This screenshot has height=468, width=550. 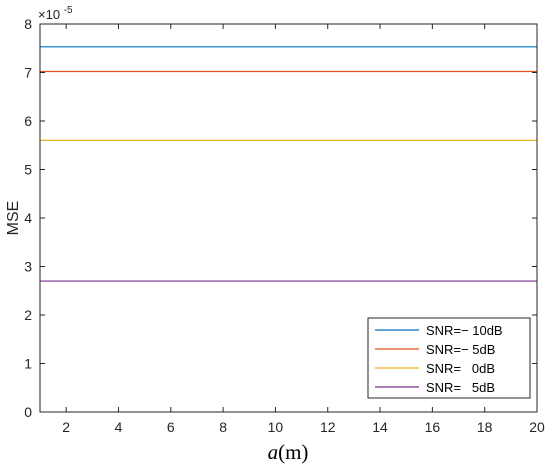 I want to click on legend-label-1: SNR=− 10dB, so click(x=464, y=330).